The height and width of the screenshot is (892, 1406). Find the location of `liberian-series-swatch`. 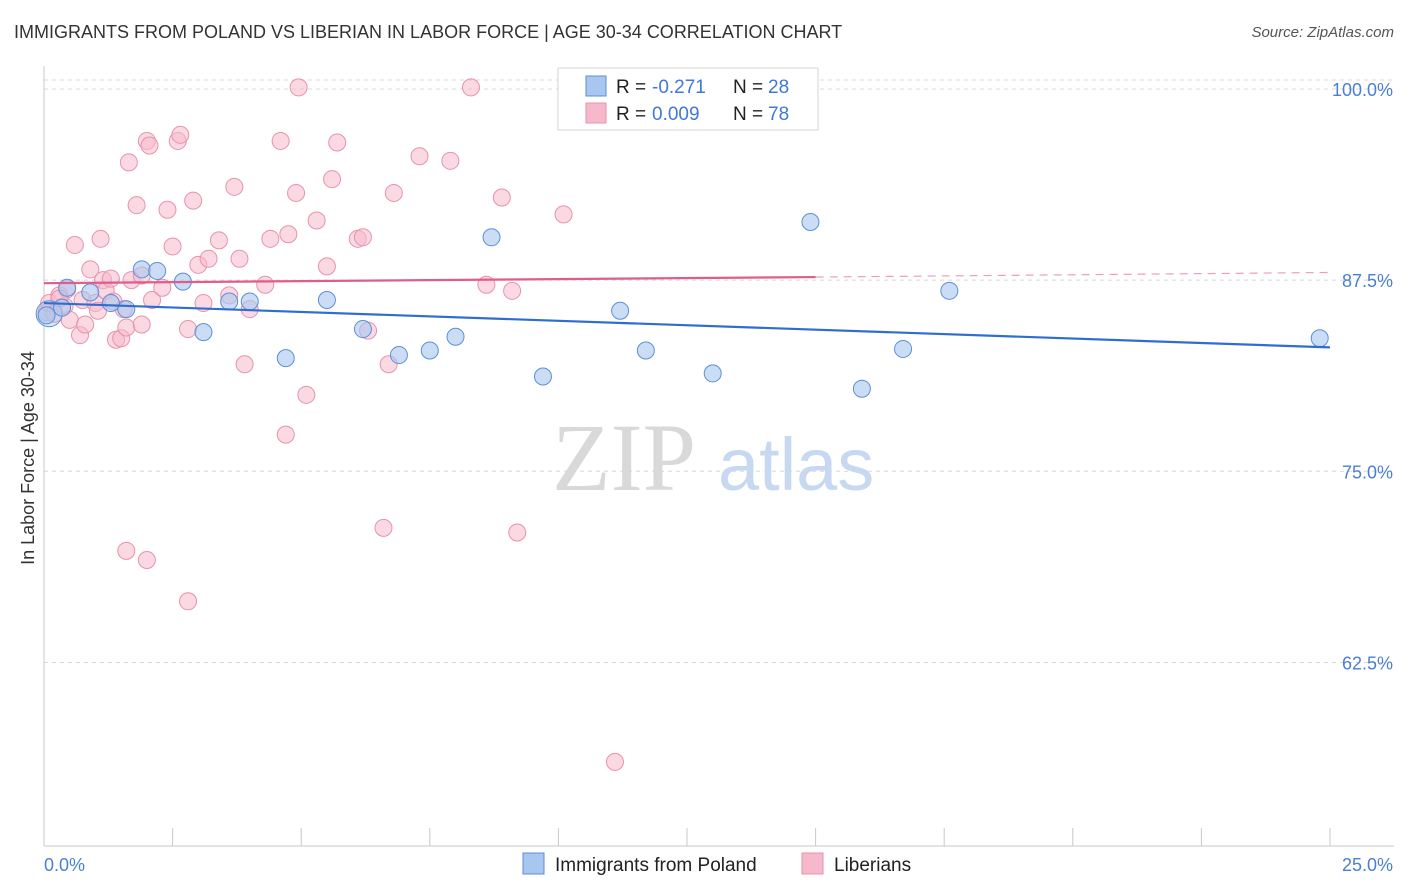

liberian-series-swatch is located at coordinates (812, 863).